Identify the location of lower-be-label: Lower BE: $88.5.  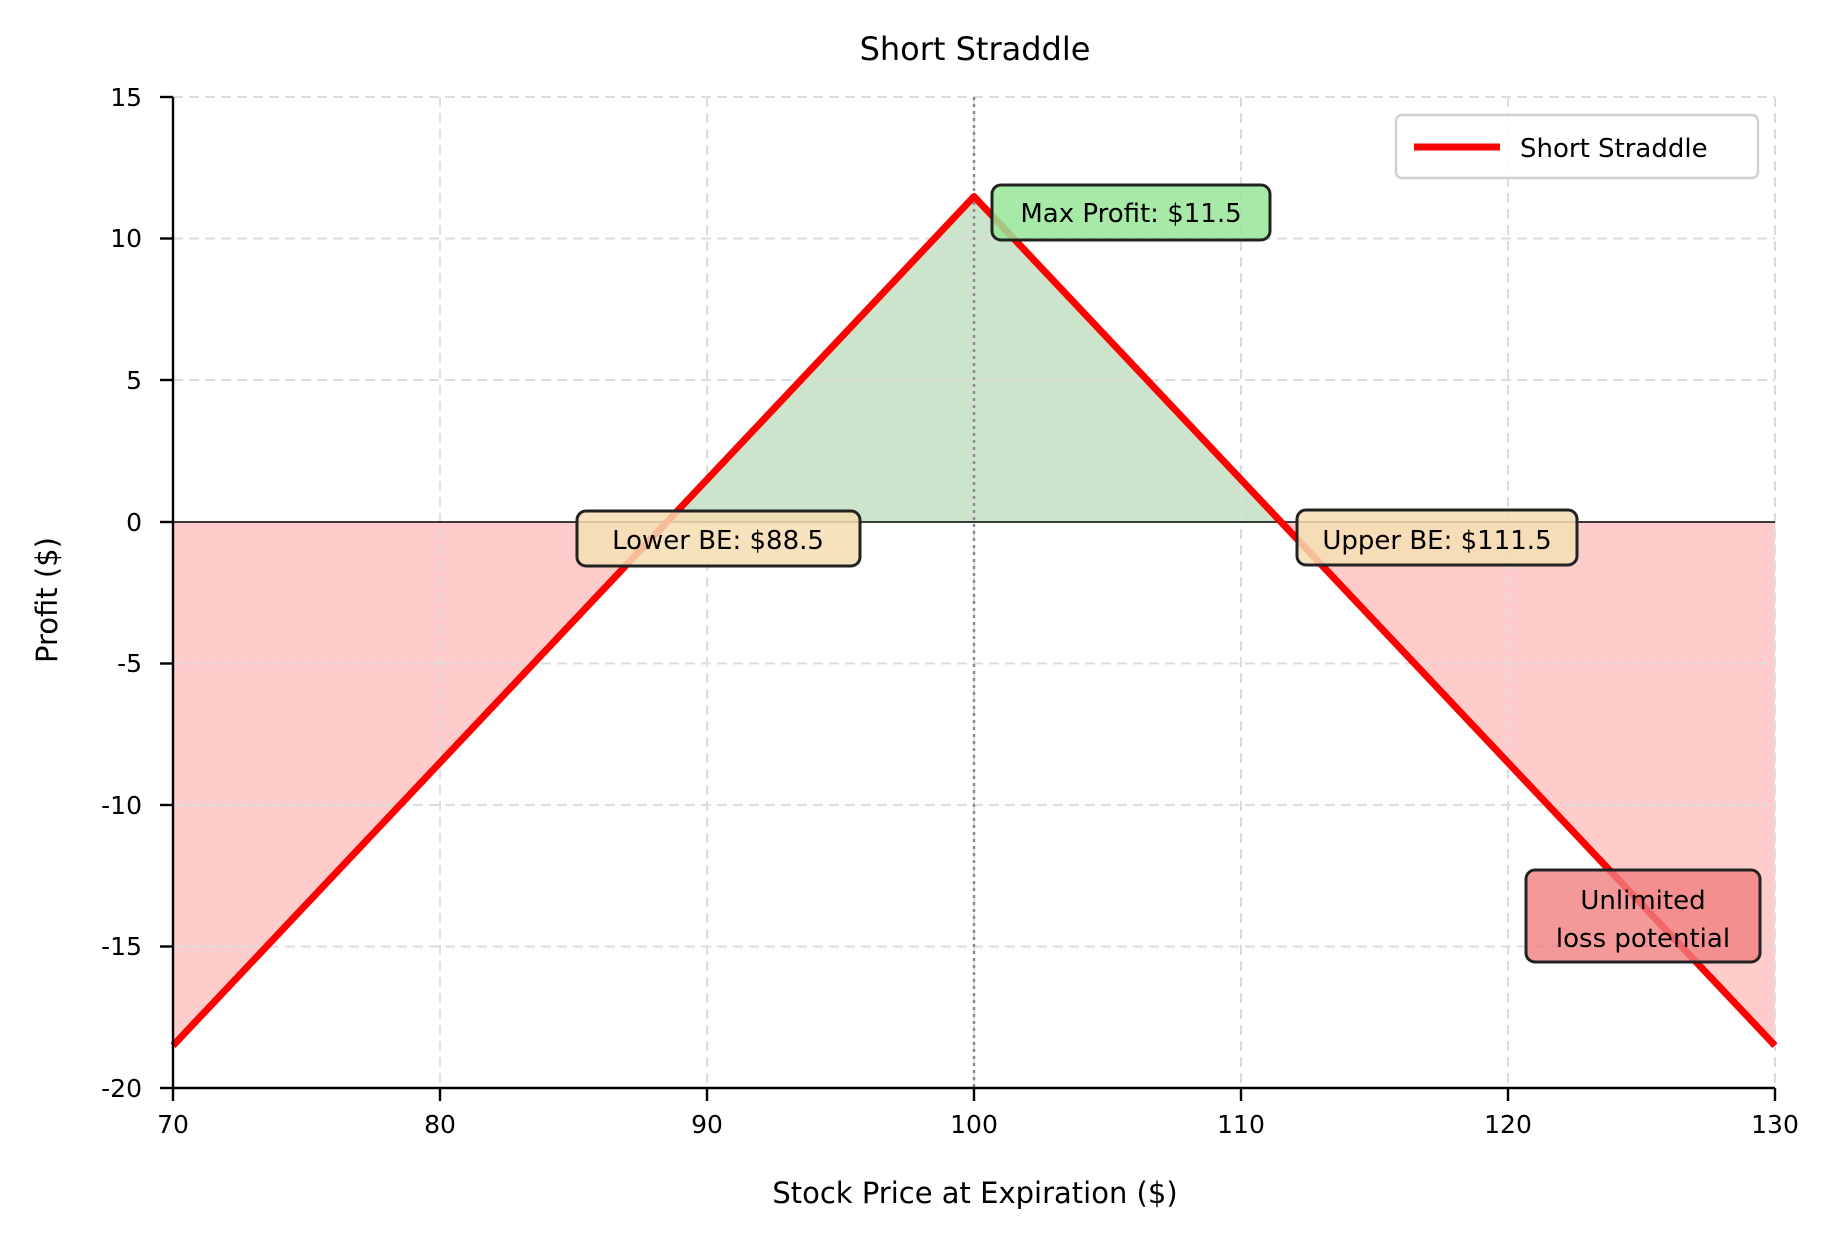
(718, 541).